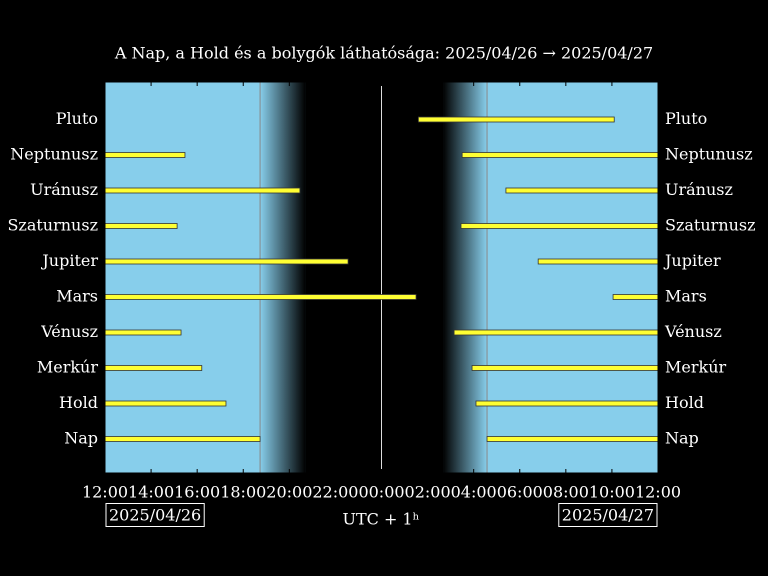 This screenshot has height=576, width=768. Describe the element at coordinates (52, 225) in the screenshot. I see `row-label-left: Szaturnusz` at that location.